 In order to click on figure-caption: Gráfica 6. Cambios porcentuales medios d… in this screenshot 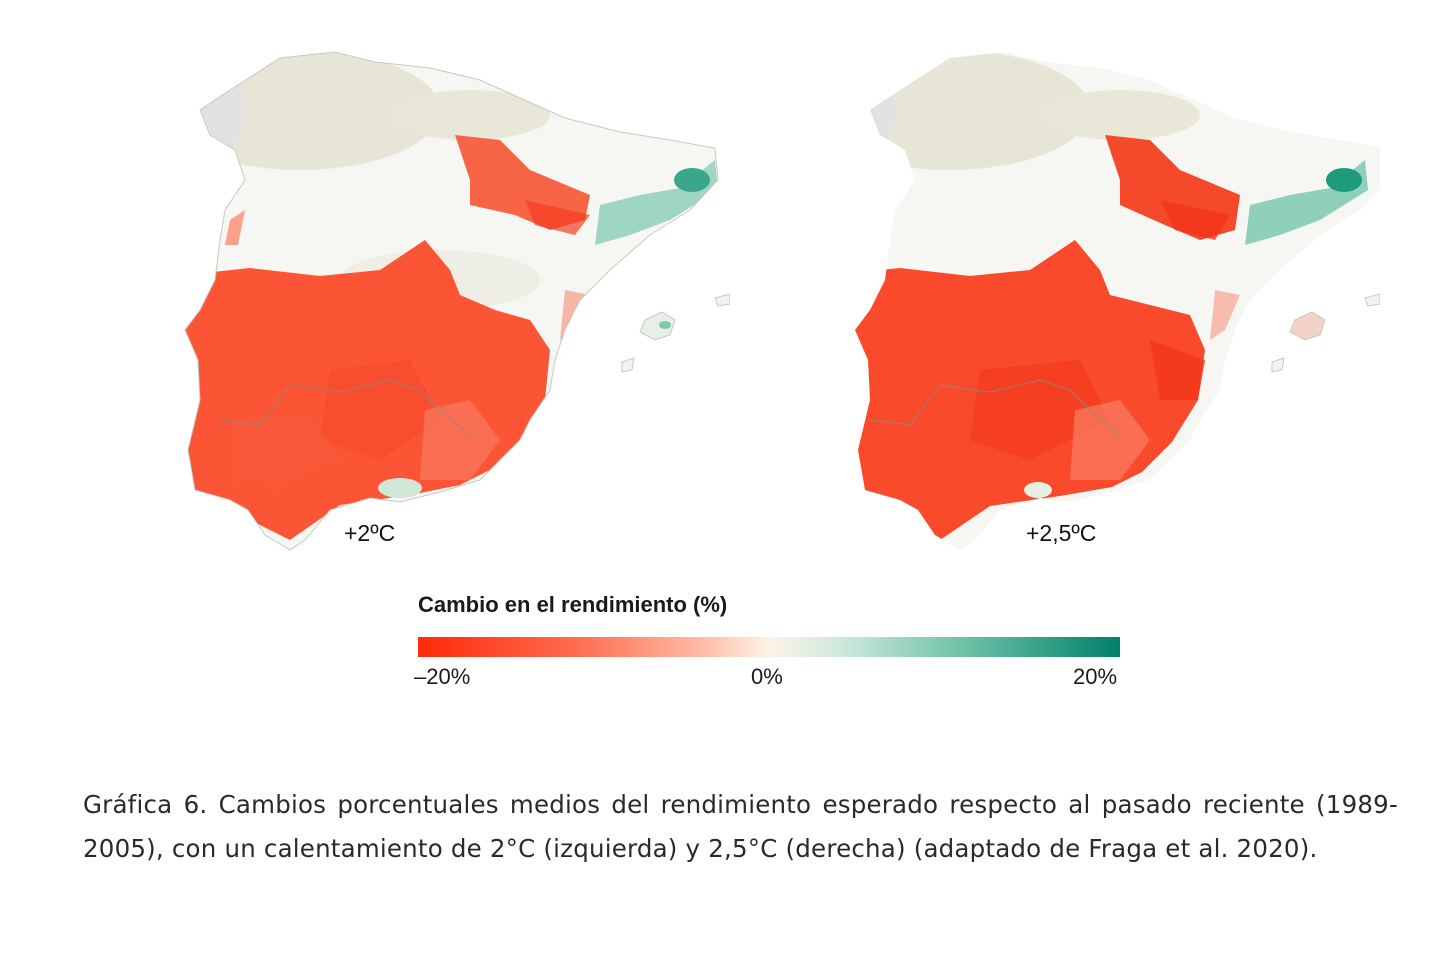, I will do `click(740, 826)`.